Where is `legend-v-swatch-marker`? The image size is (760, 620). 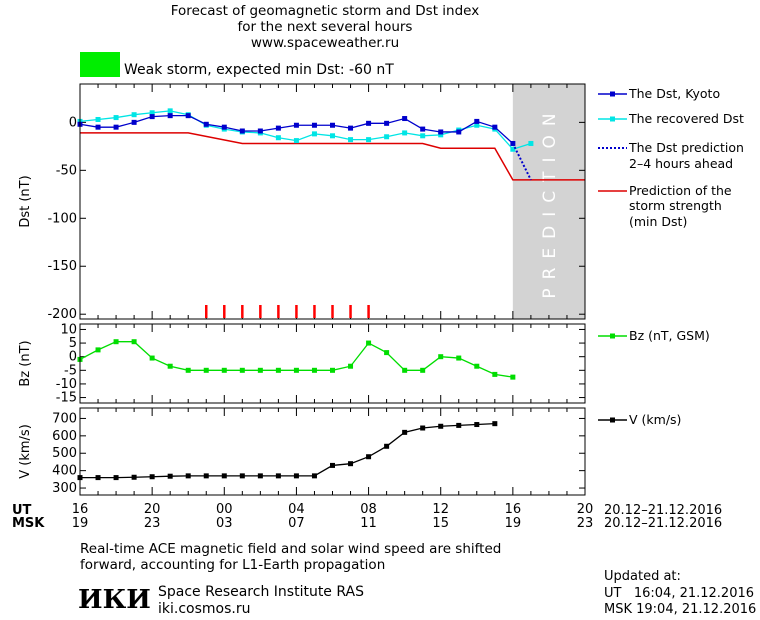
legend-v-swatch-marker is located at coordinates (612, 420).